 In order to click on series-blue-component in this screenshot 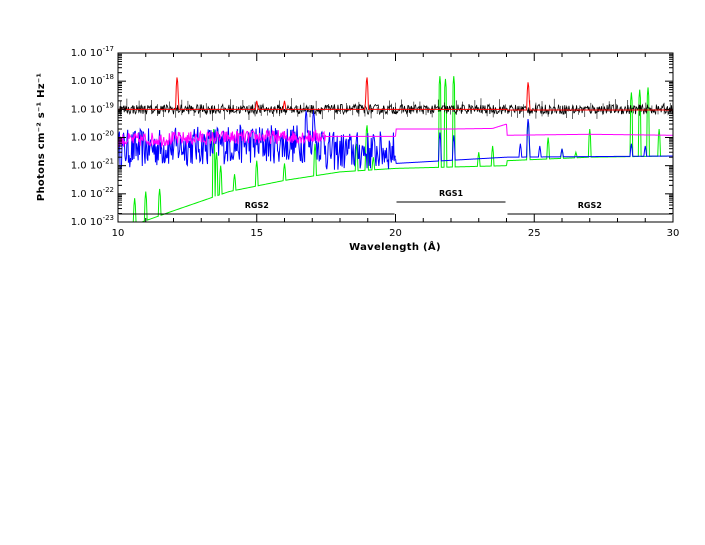, I will do `click(395, 139)`.